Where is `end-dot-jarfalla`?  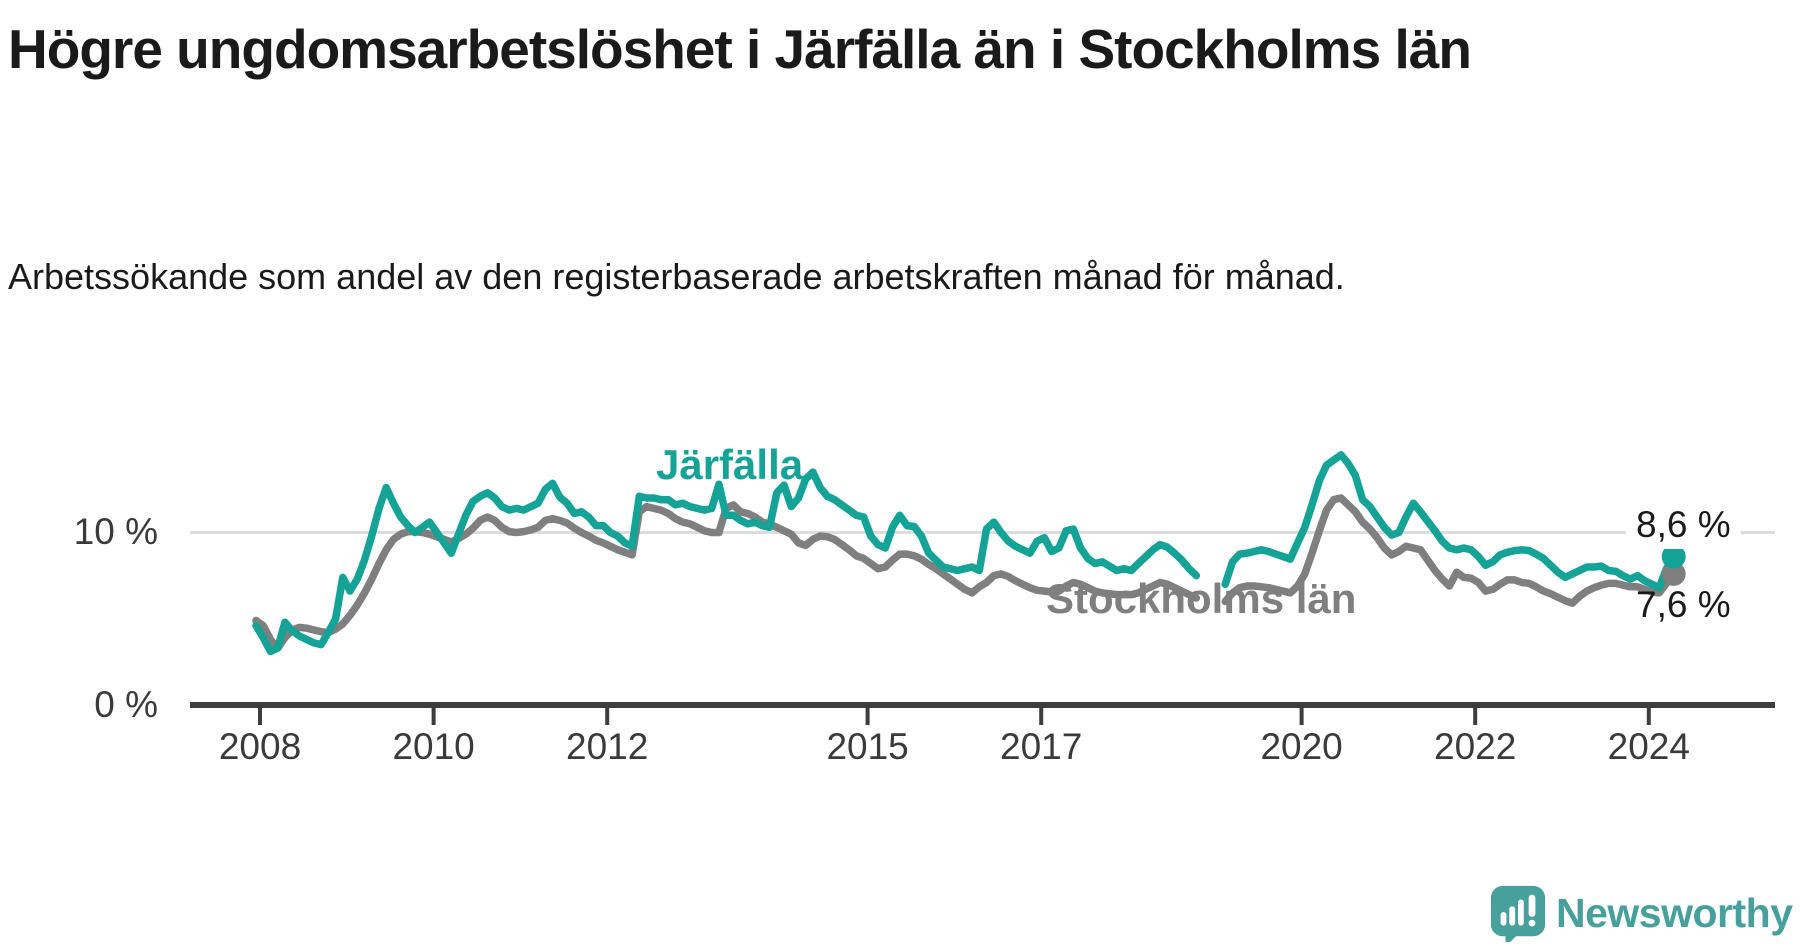
end-dot-jarfalla is located at coordinates (1673, 556).